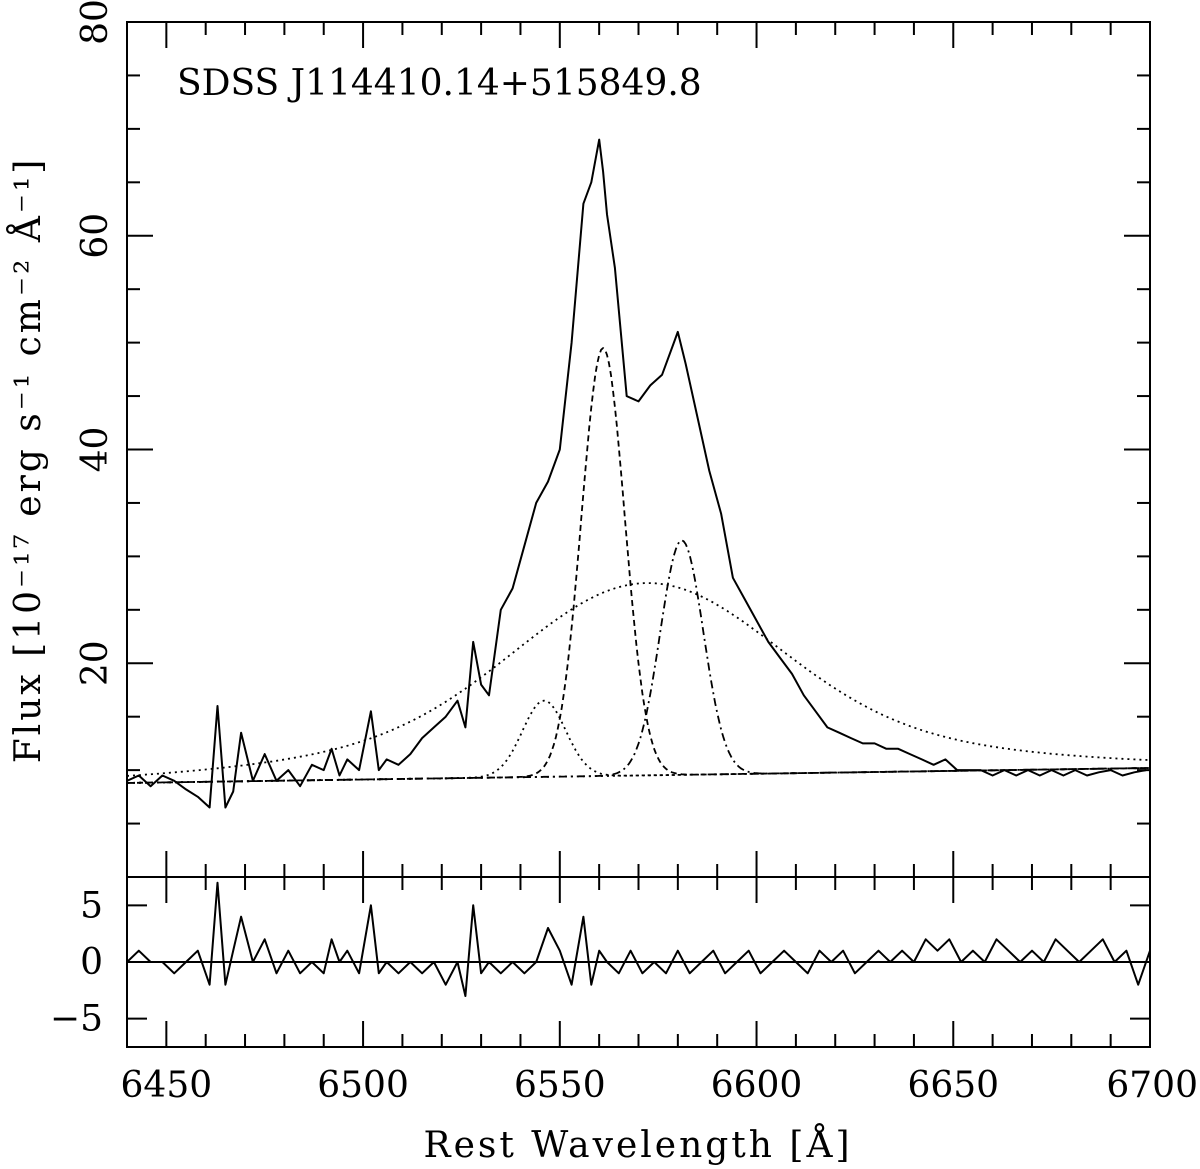  I want to click on residual-panel-series, so click(638, 939).